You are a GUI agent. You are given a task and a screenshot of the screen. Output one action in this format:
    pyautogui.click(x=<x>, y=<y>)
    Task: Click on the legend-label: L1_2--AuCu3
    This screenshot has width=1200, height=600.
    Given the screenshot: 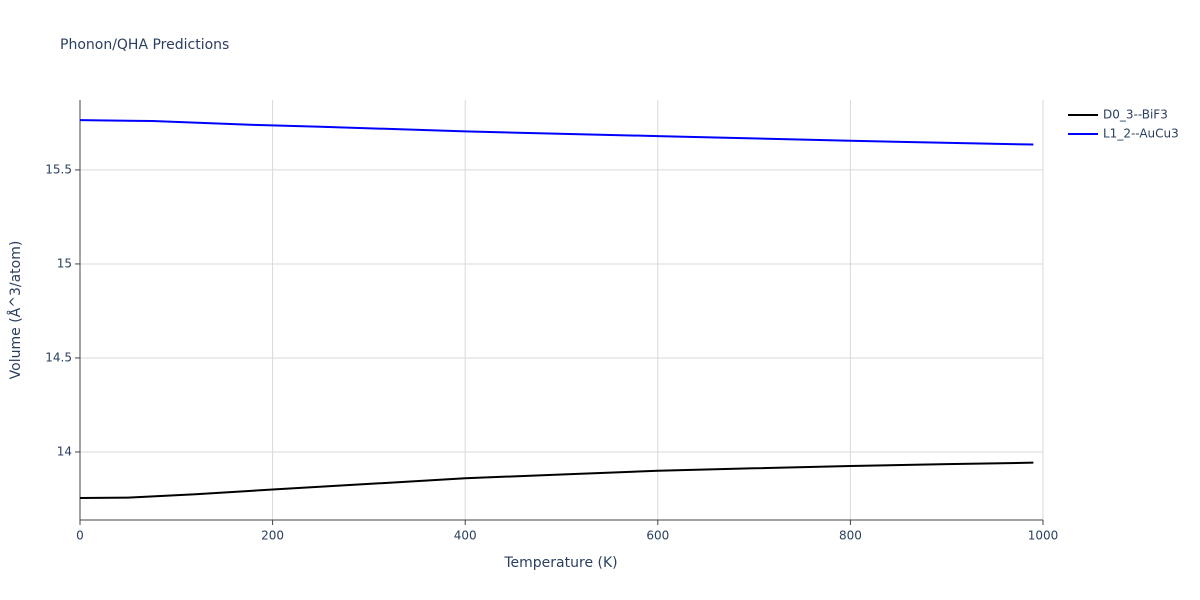 What is the action you would take?
    pyautogui.click(x=1141, y=134)
    